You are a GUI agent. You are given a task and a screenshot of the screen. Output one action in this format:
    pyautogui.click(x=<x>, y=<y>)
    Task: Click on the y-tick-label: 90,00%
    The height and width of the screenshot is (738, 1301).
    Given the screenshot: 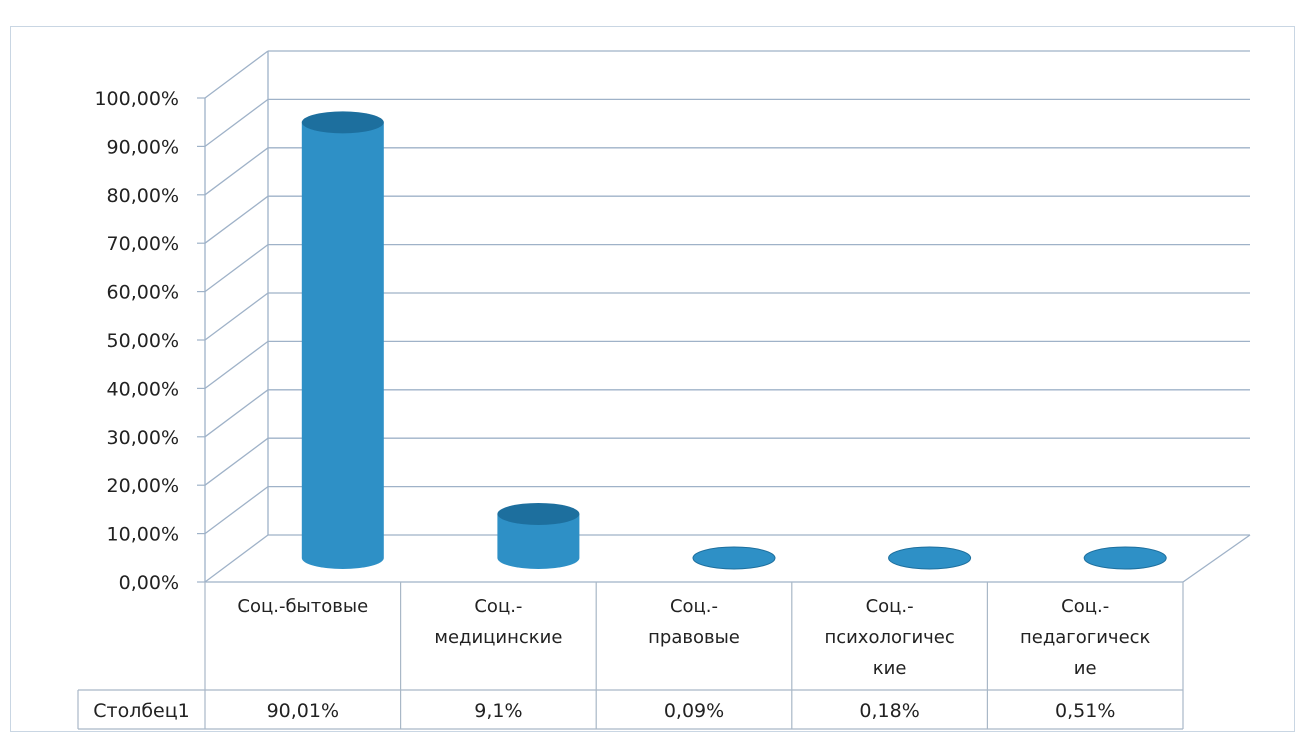 What is the action you would take?
    pyautogui.click(x=143, y=147)
    